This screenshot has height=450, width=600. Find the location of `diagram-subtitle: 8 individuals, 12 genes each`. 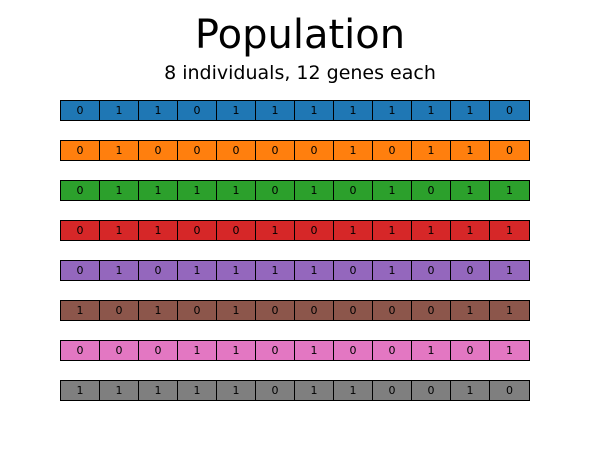

diagram-subtitle: 8 individuals, 12 genes each is located at coordinates (300, 73).